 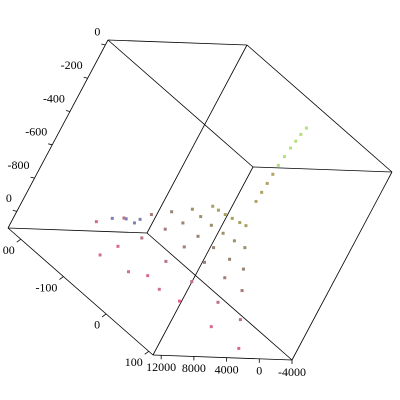 I want to click on y-tick-label: -100, so click(x=46, y=287).